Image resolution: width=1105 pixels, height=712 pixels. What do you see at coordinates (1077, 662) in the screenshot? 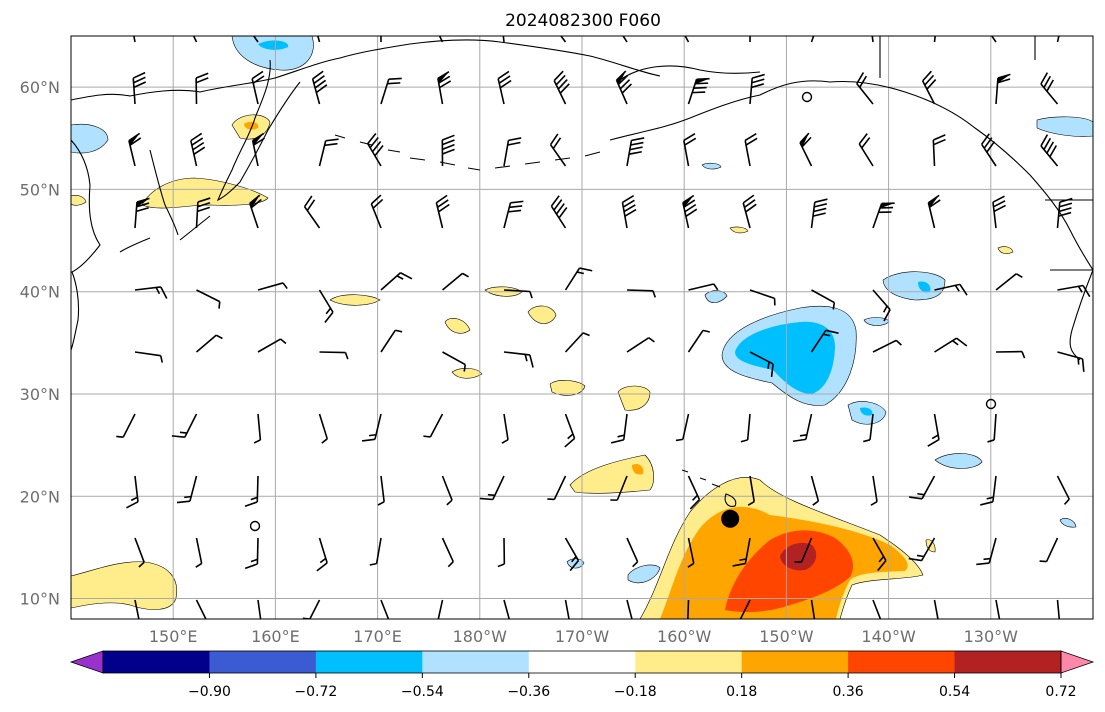
I see `colorbar-extend-high` at bounding box center [1077, 662].